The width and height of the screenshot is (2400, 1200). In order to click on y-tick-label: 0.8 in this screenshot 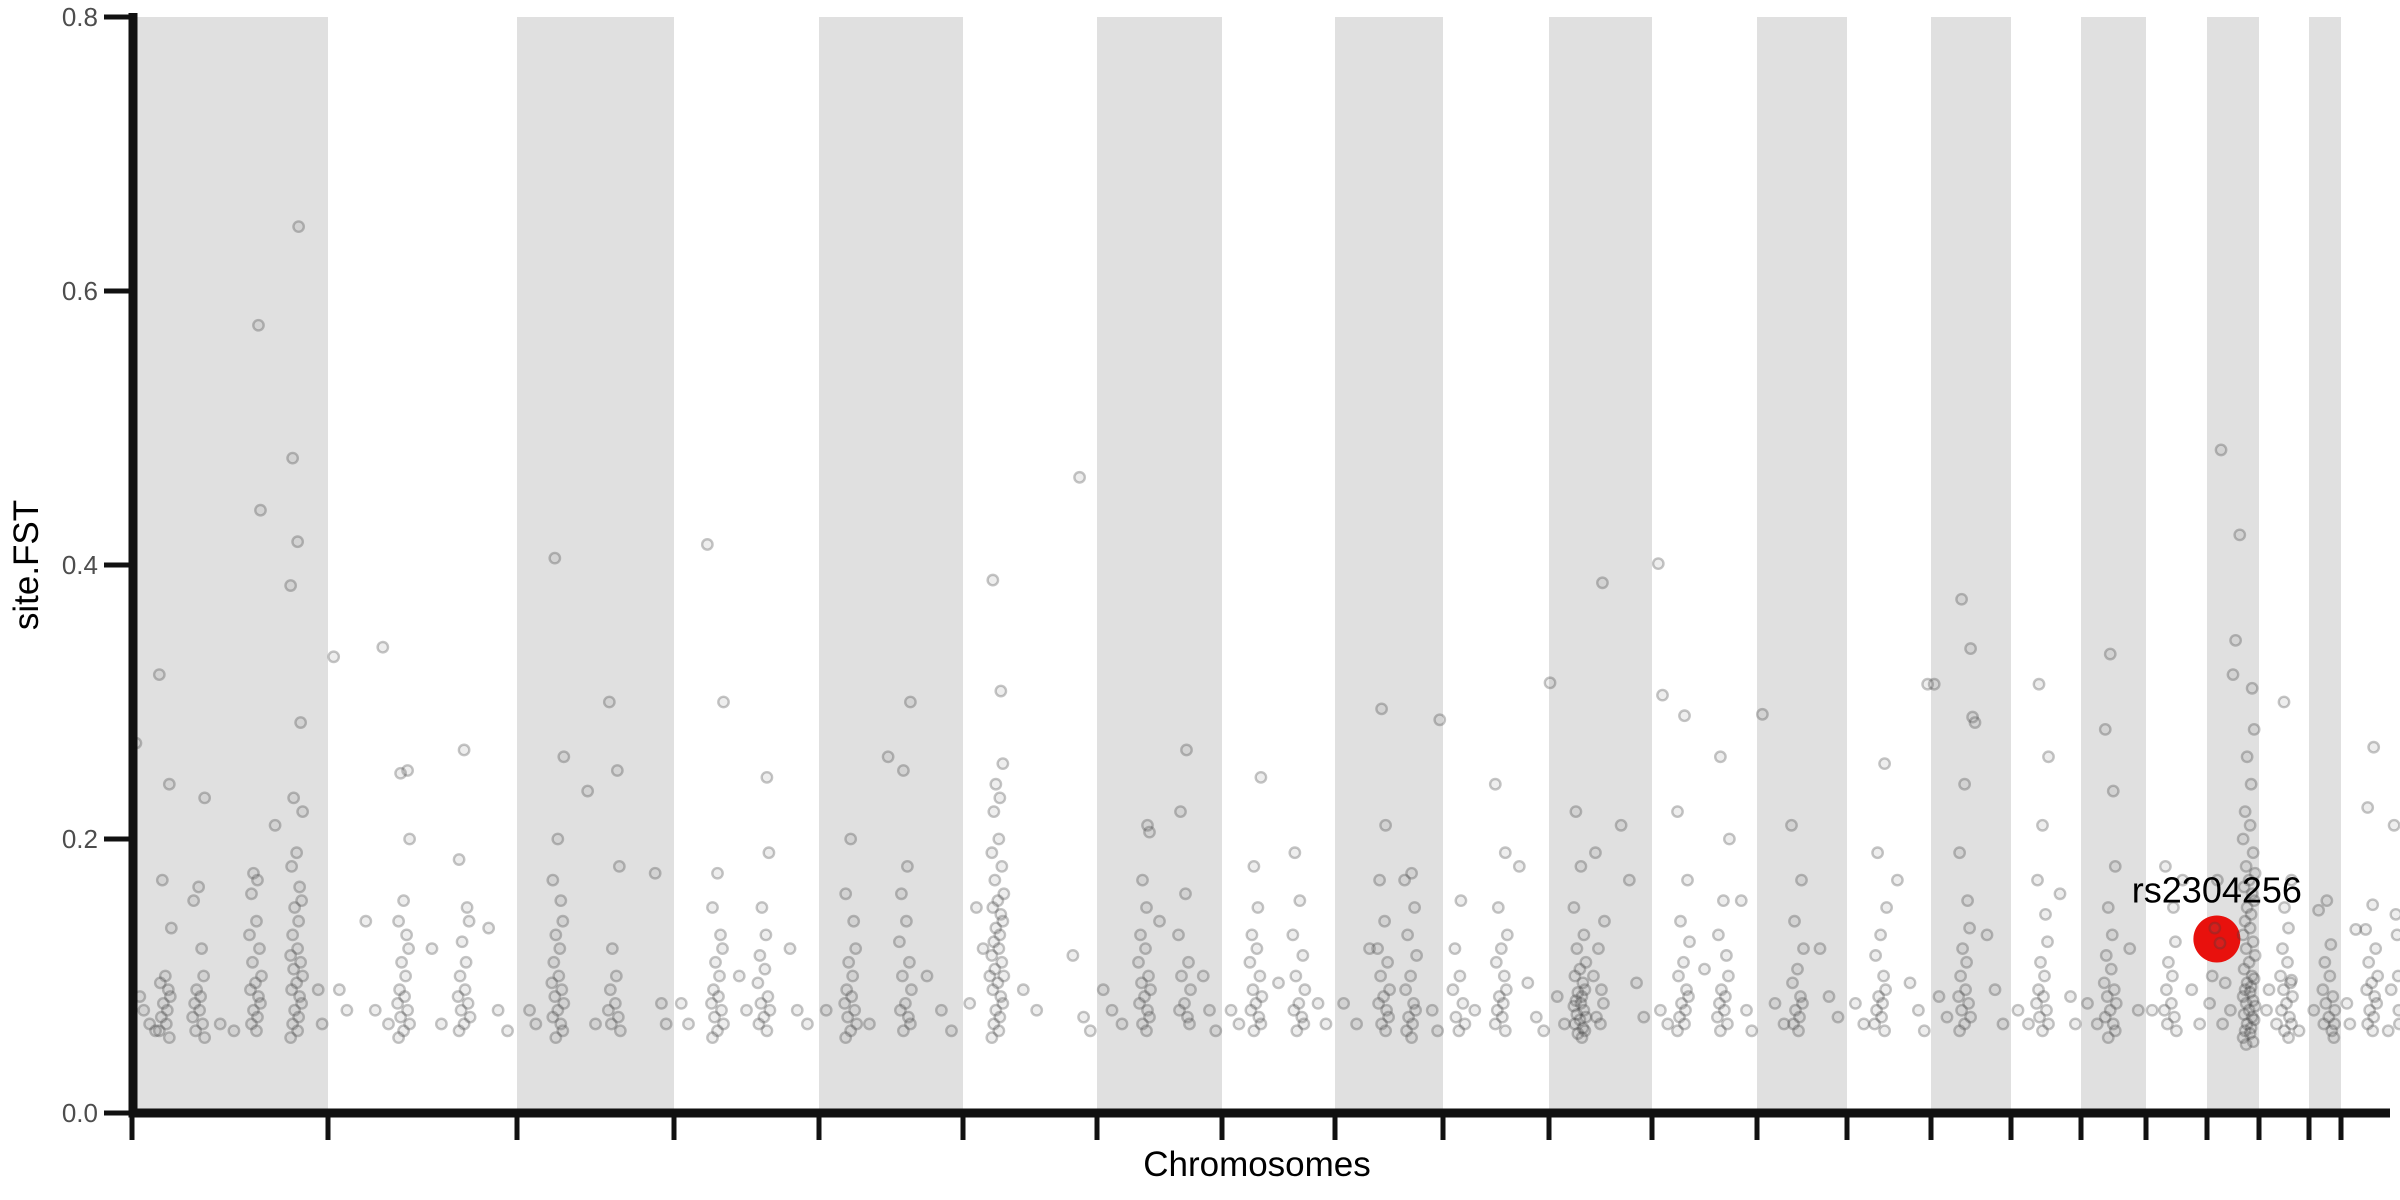, I will do `click(80, 17)`.